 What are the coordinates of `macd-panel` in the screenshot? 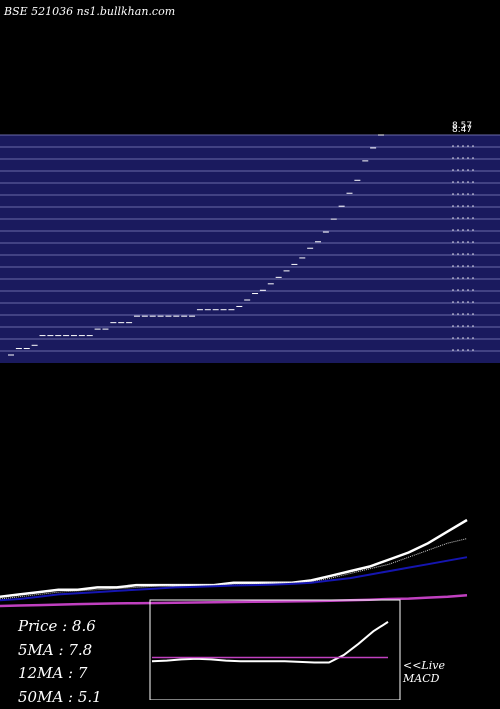 It's located at (275, 650).